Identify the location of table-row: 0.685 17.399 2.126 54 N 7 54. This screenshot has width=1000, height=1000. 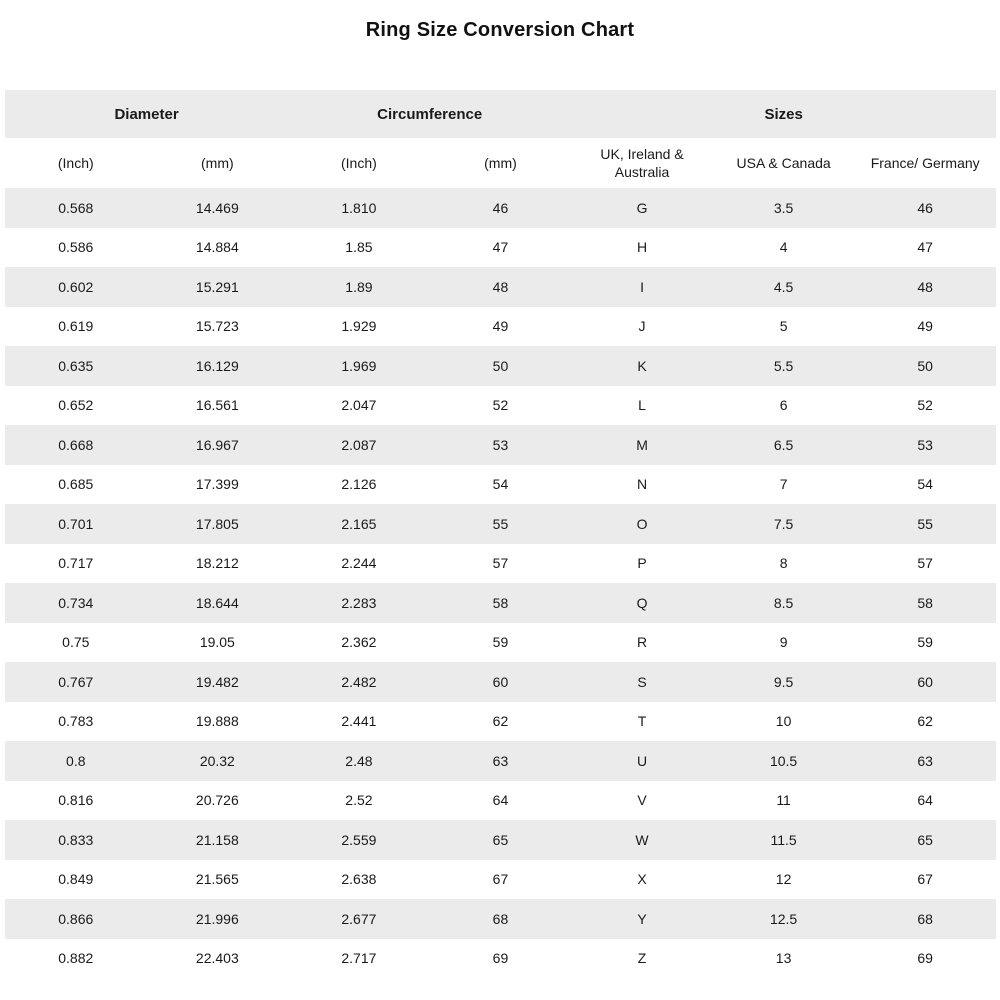
(500, 484).